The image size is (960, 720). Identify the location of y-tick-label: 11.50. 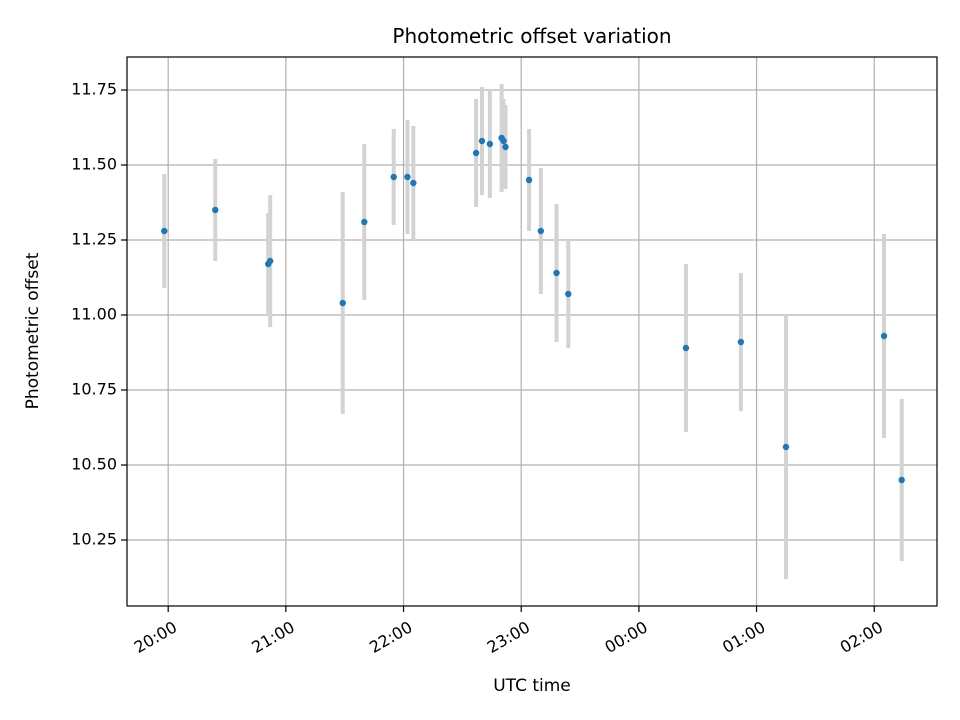
(94, 164).